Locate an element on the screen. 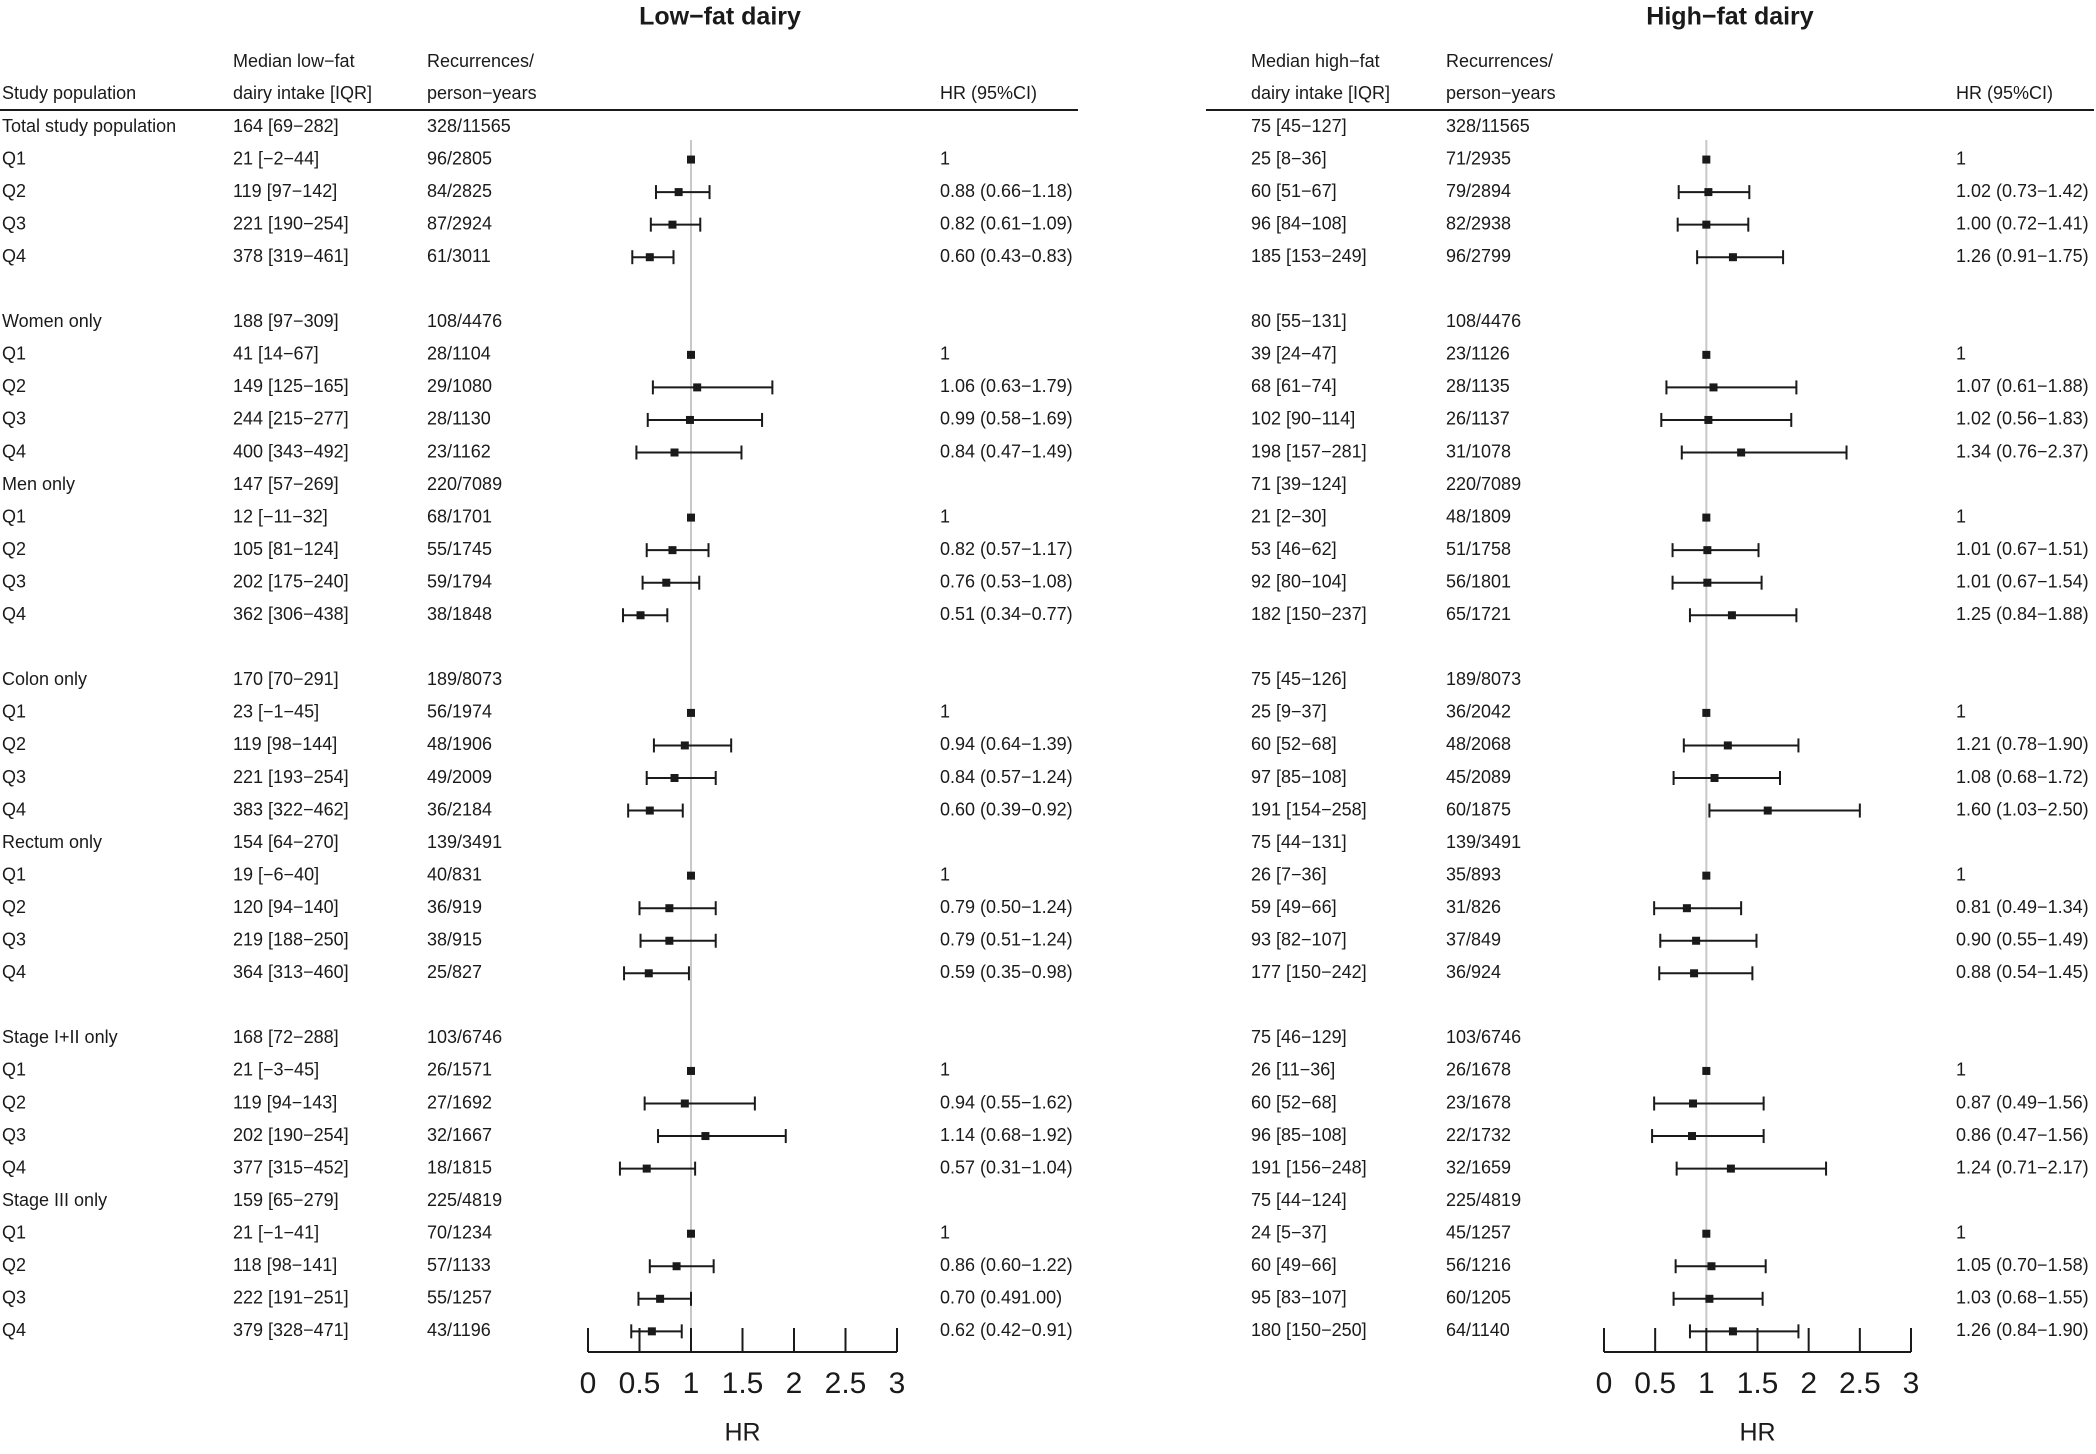 This screenshot has height=1454, width=2096. x-tick-label: 2 is located at coordinates (1808, 1383).